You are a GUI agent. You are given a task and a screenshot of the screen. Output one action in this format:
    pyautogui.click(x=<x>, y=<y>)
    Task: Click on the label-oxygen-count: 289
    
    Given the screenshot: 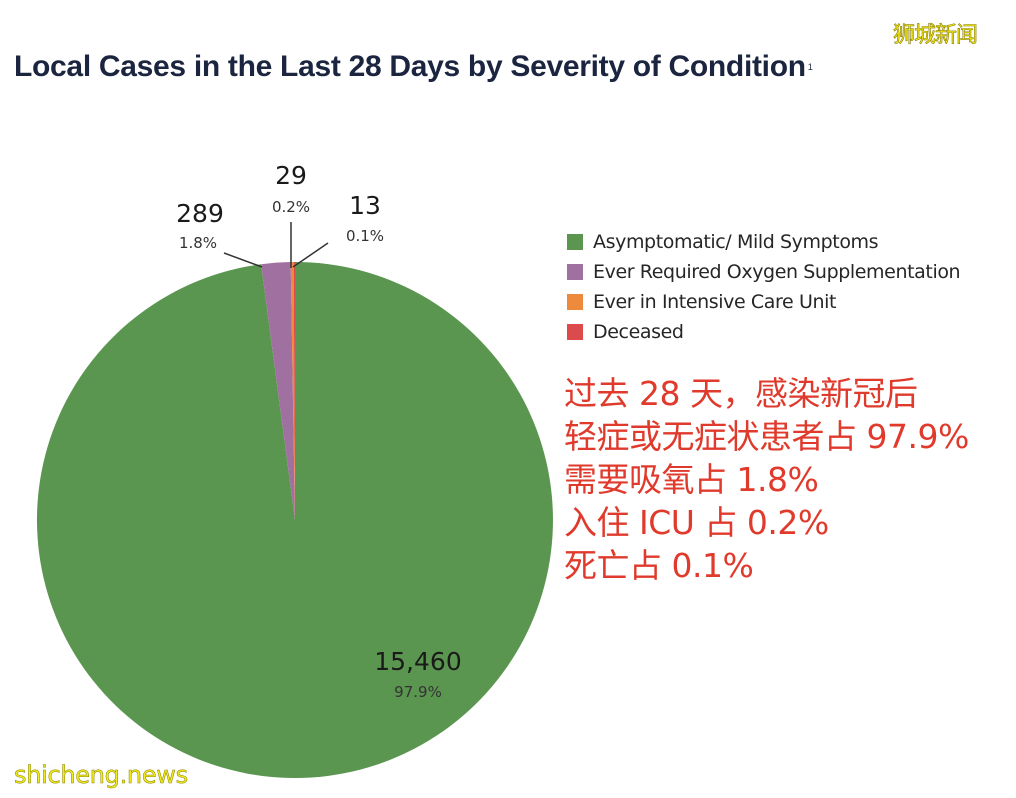 What is the action you would take?
    pyautogui.click(x=200, y=213)
    